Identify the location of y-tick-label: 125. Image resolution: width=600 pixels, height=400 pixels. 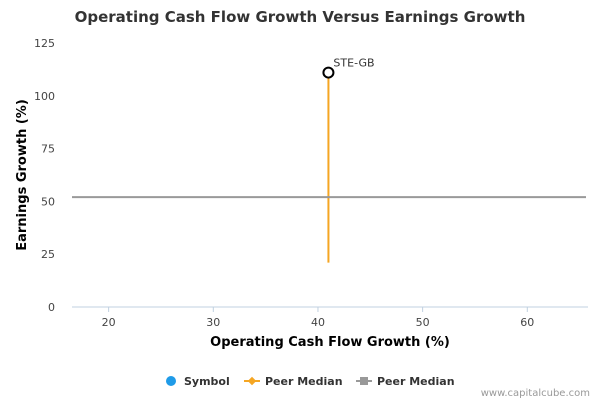
(44, 43).